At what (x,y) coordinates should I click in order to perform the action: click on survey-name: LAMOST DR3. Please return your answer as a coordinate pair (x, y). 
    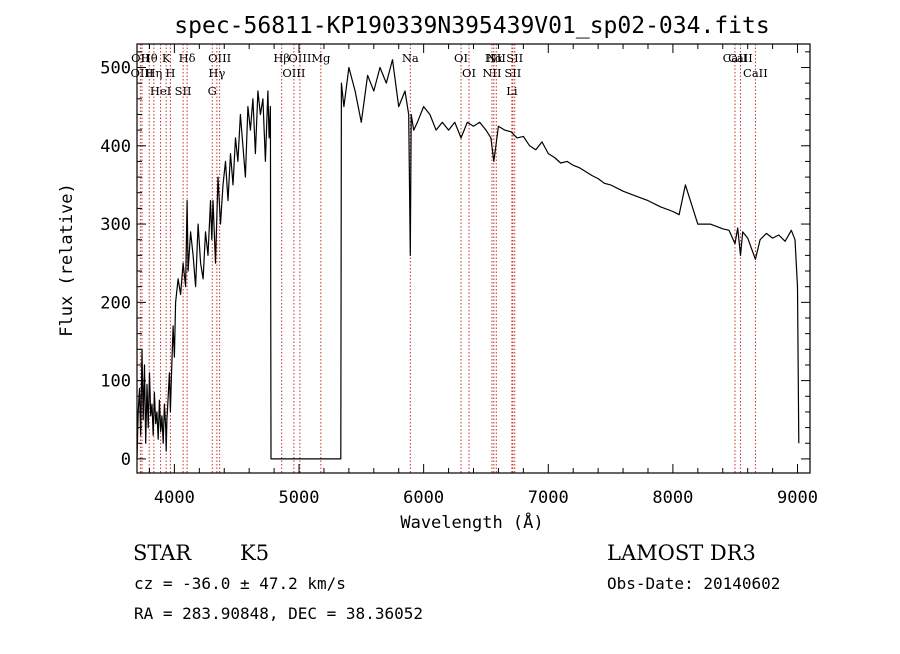
    Looking at the image, I should click on (681, 553).